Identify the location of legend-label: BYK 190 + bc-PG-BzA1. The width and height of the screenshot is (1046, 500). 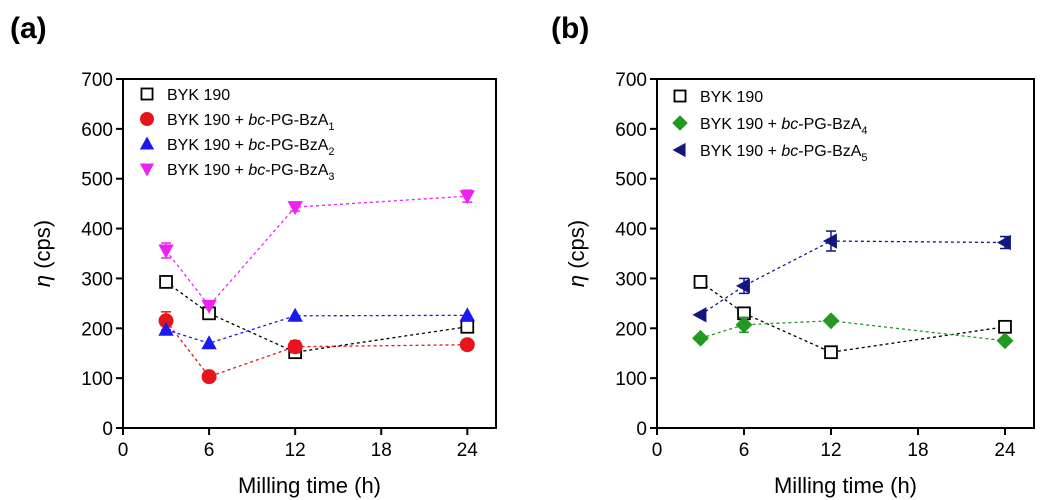
(251, 122).